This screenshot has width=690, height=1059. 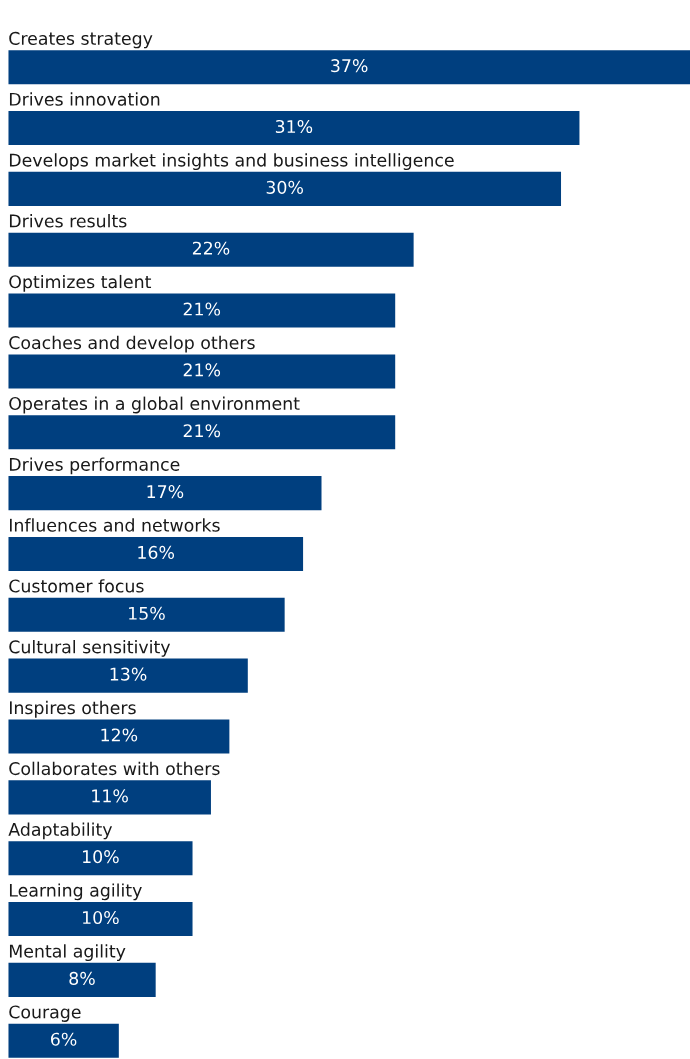 What do you see at coordinates (67, 953) in the screenshot?
I see `y-tick-label: Mental agility` at bounding box center [67, 953].